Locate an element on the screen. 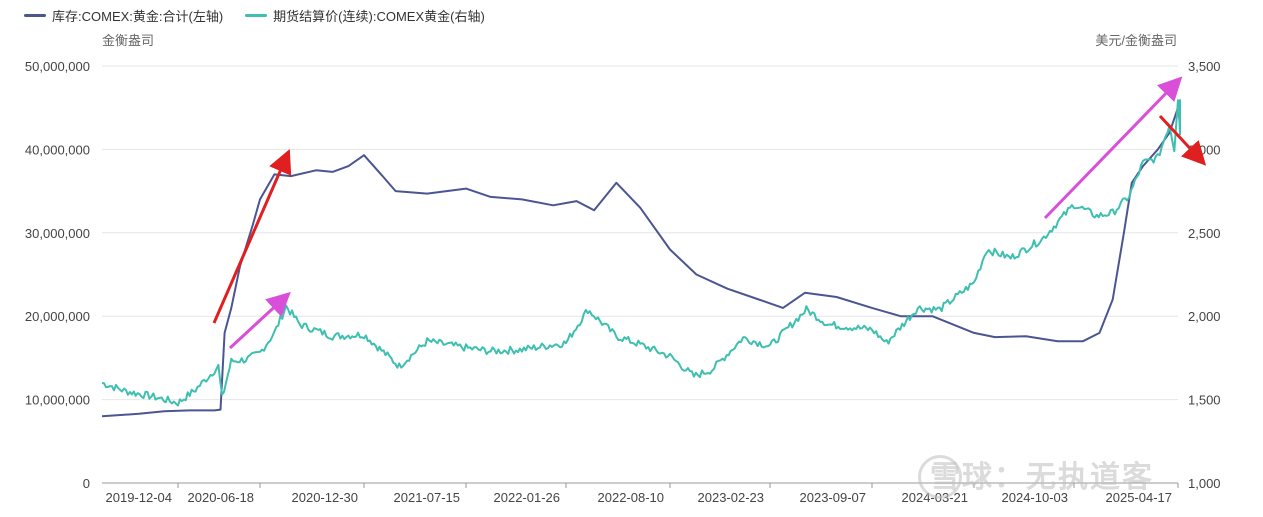 Image resolution: width=1263 pixels, height=517 pixels. legend-item-price: 期货结算价(连续):COMEX黄金(右轴) is located at coordinates (365, 15).